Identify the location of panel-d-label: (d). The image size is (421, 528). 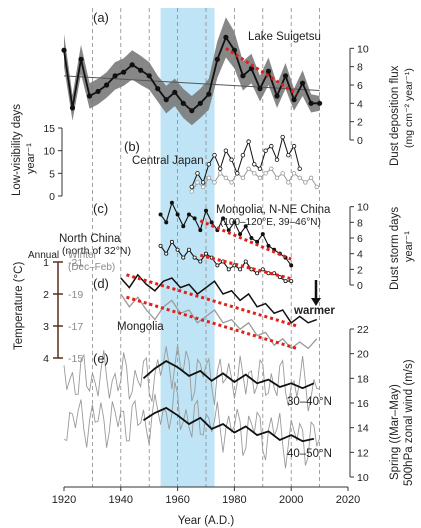
(101, 283).